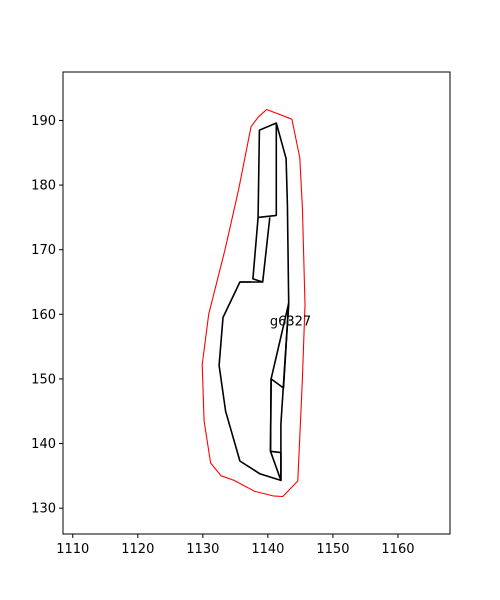 This screenshot has width=500, height=600. What do you see at coordinates (137, 549) in the screenshot?
I see `x-tick-label: 1120` at bounding box center [137, 549].